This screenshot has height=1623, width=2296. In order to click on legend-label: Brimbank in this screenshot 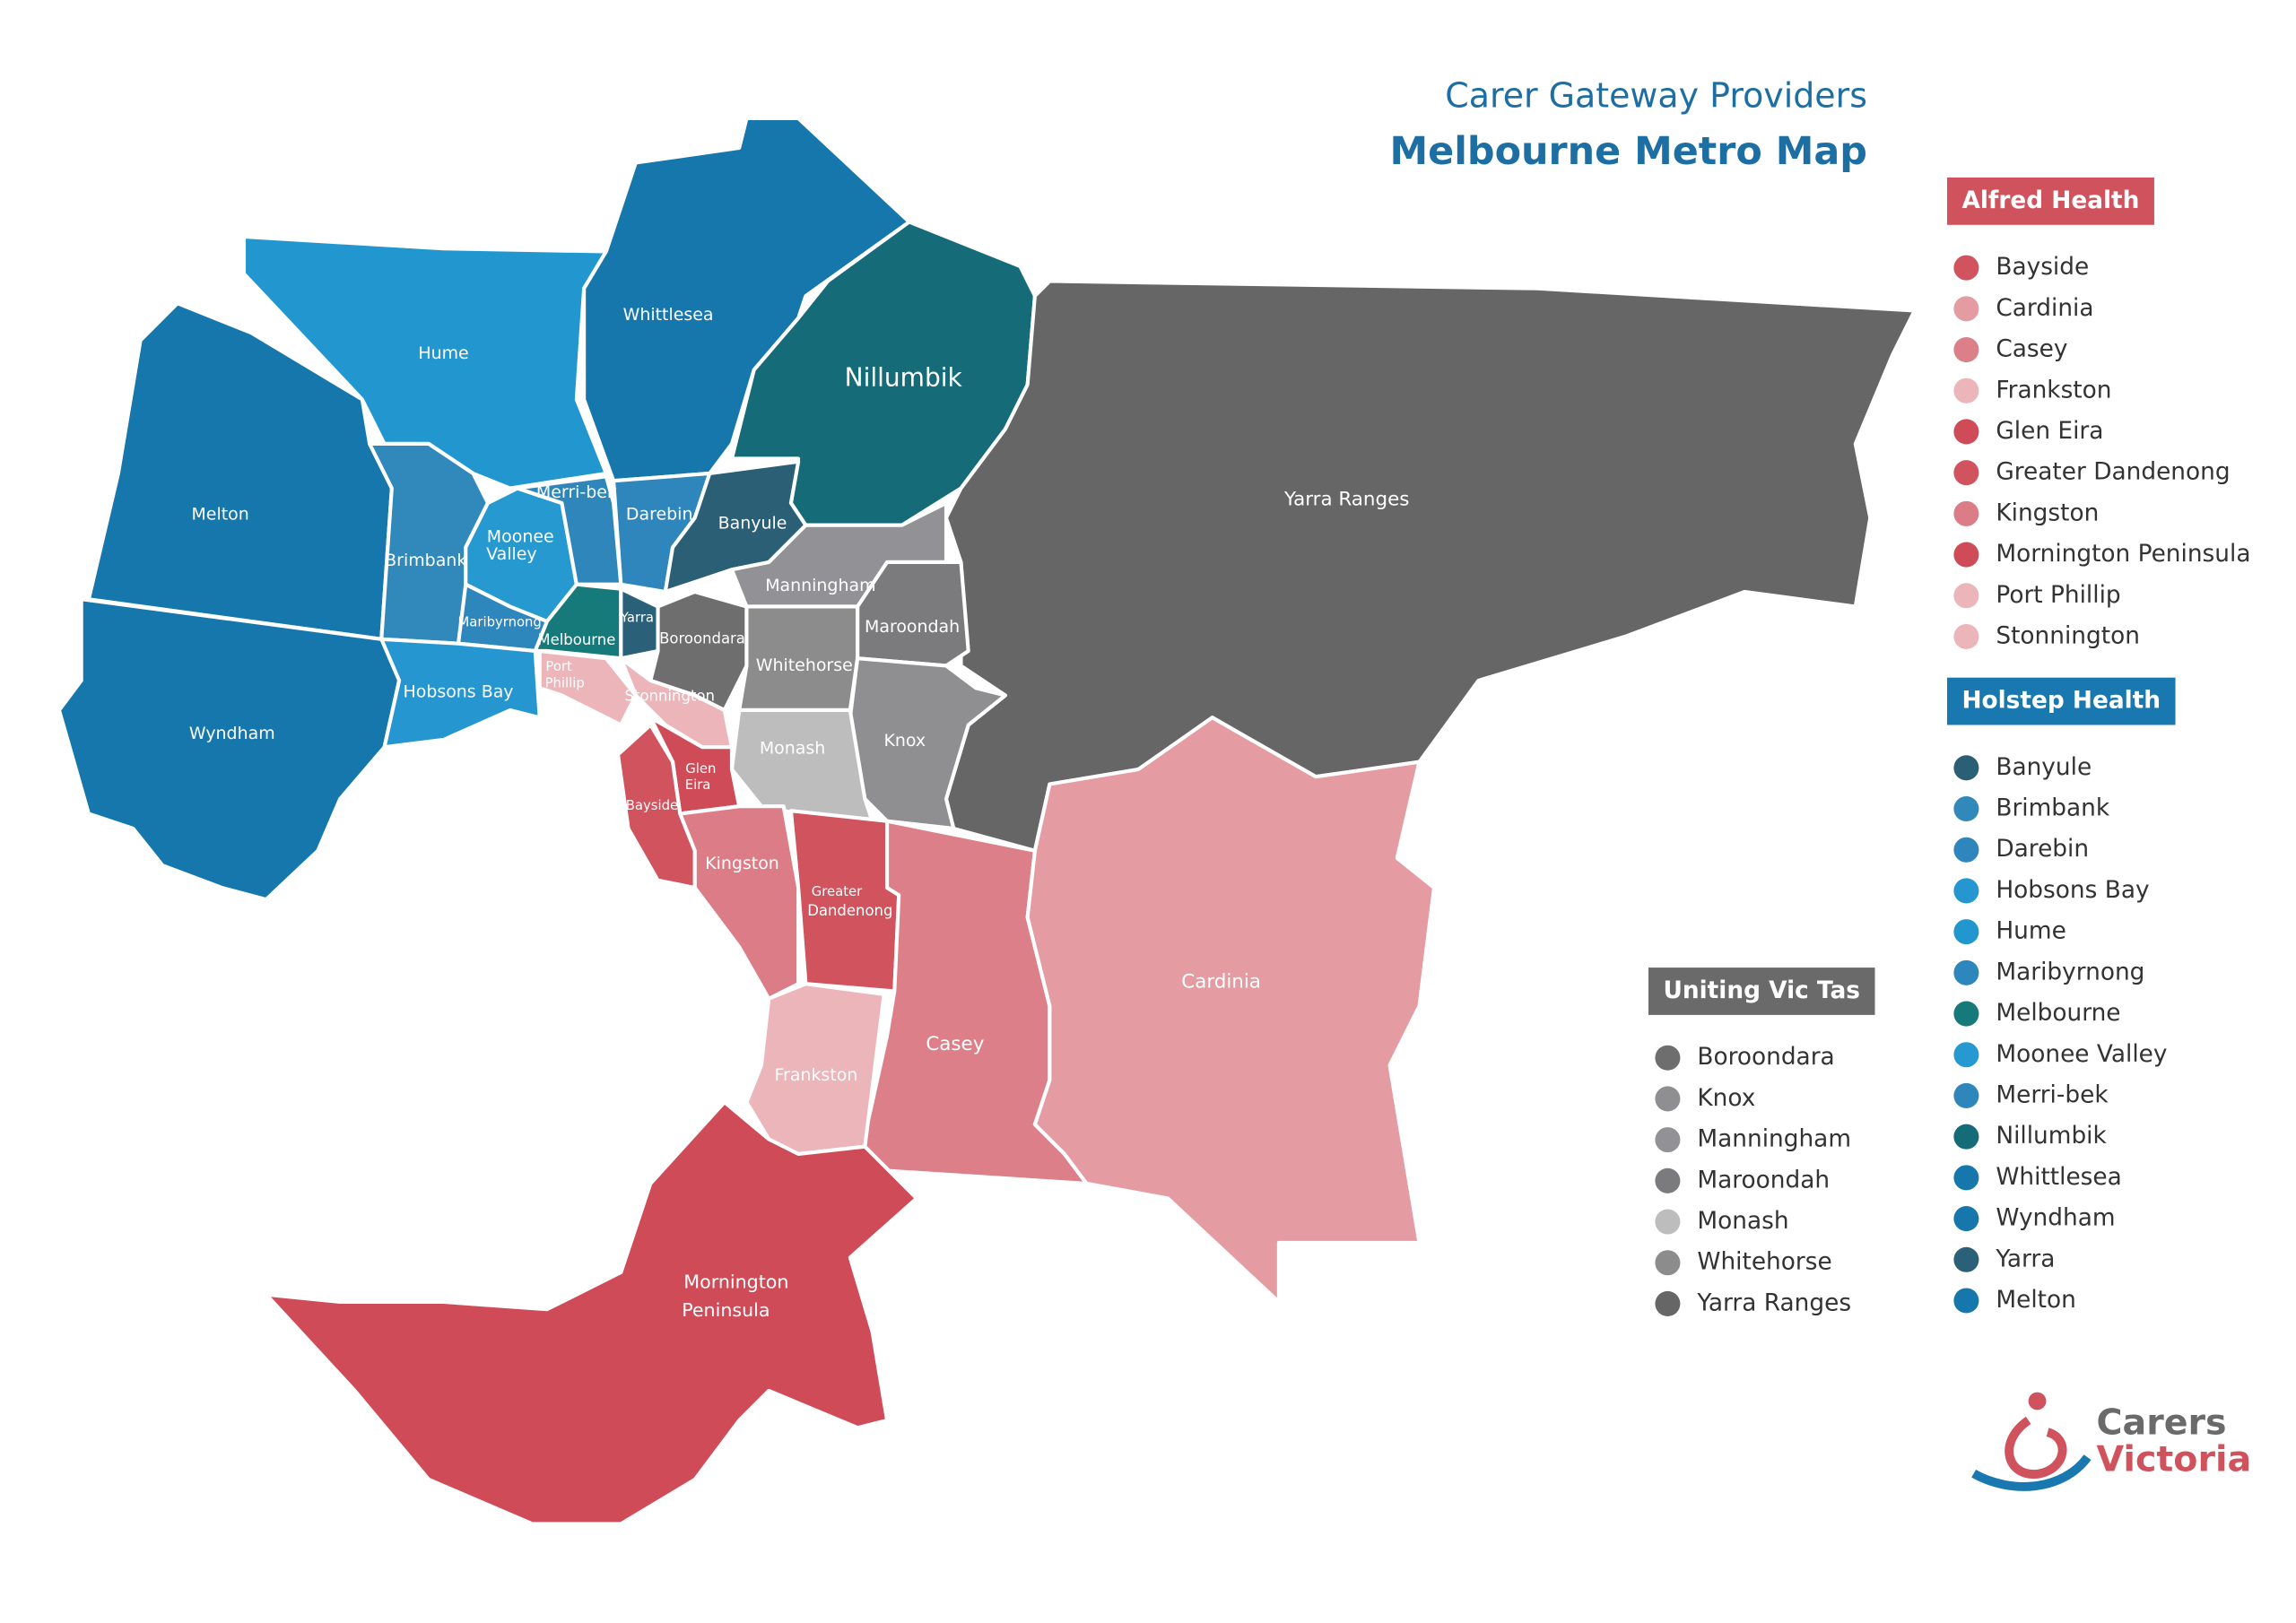, I will do `click(2053, 808)`.